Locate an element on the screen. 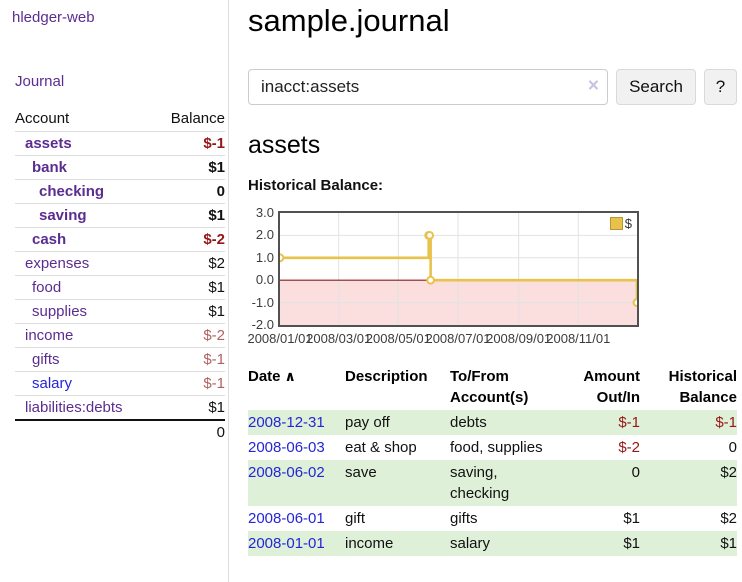  transaction-balance: 0 is located at coordinates (732, 447).